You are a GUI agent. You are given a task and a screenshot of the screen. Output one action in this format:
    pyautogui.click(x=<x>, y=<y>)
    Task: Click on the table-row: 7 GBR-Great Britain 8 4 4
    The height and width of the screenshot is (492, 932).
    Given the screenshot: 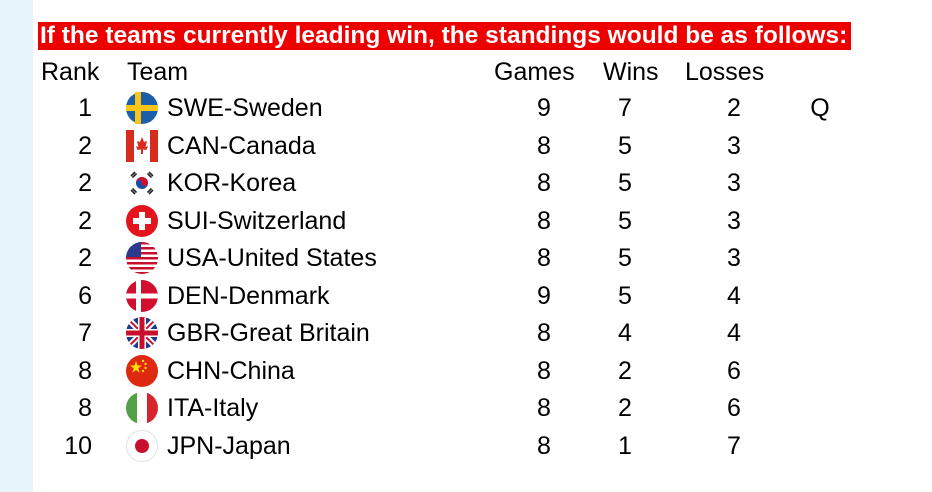 What is the action you would take?
    pyautogui.click(x=466, y=333)
    